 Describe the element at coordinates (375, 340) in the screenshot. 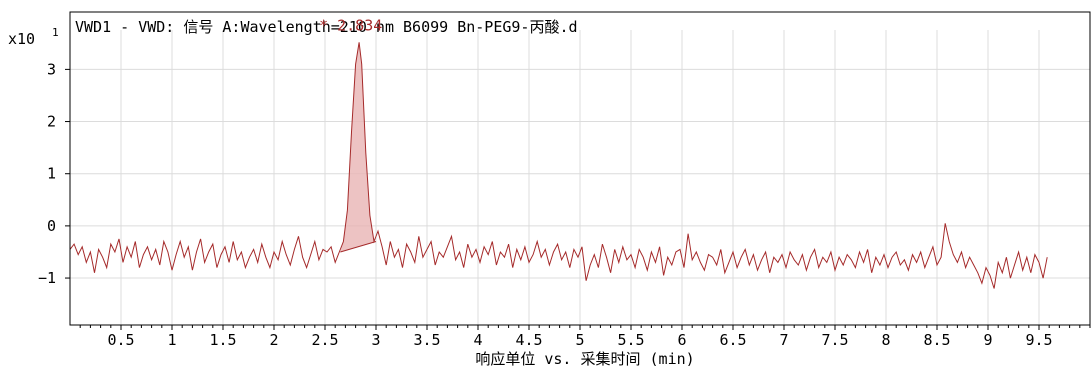

I see `x-tick-label: 3` at that location.